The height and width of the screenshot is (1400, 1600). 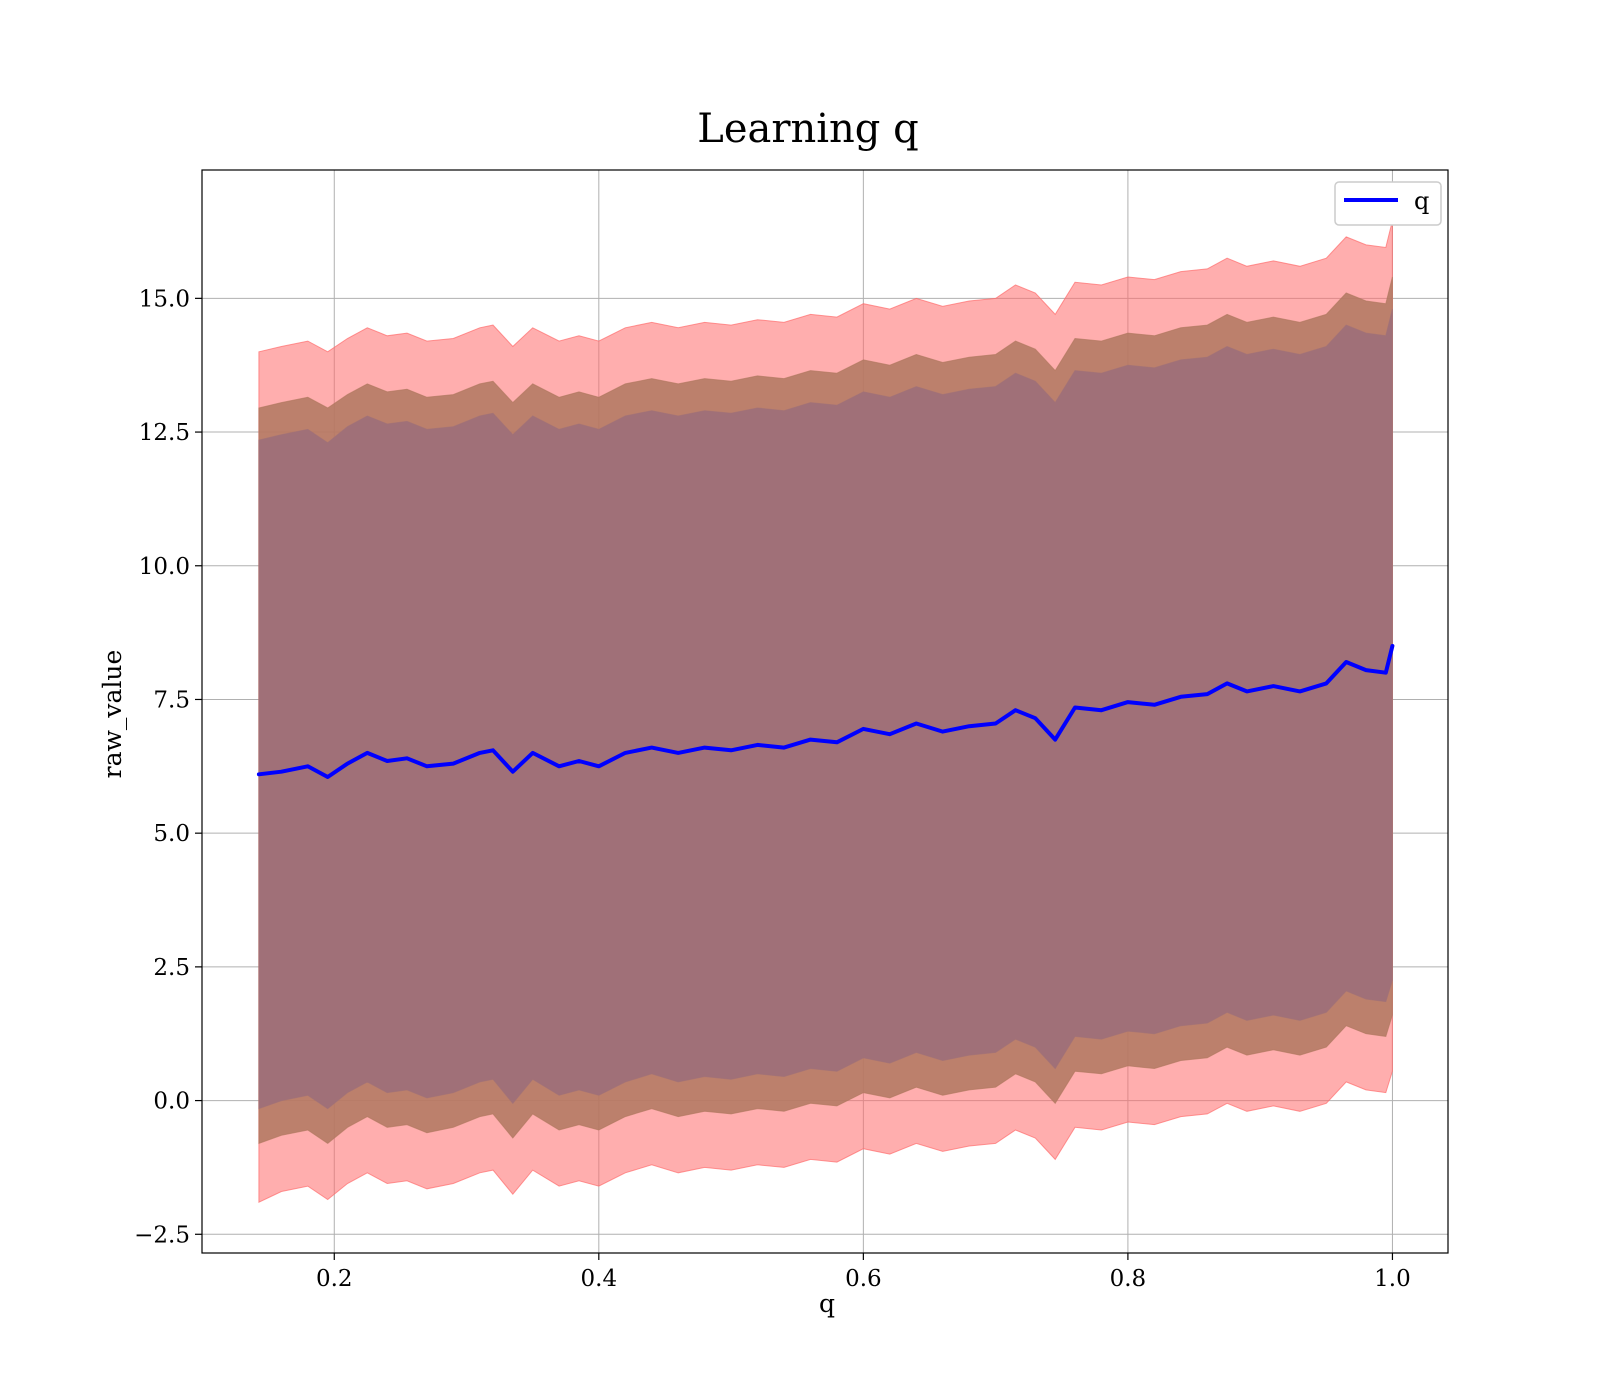 What do you see at coordinates (162, 1235) in the screenshot?
I see `y-tick-label-0: −2.5` at bounding box center [162, 1235].